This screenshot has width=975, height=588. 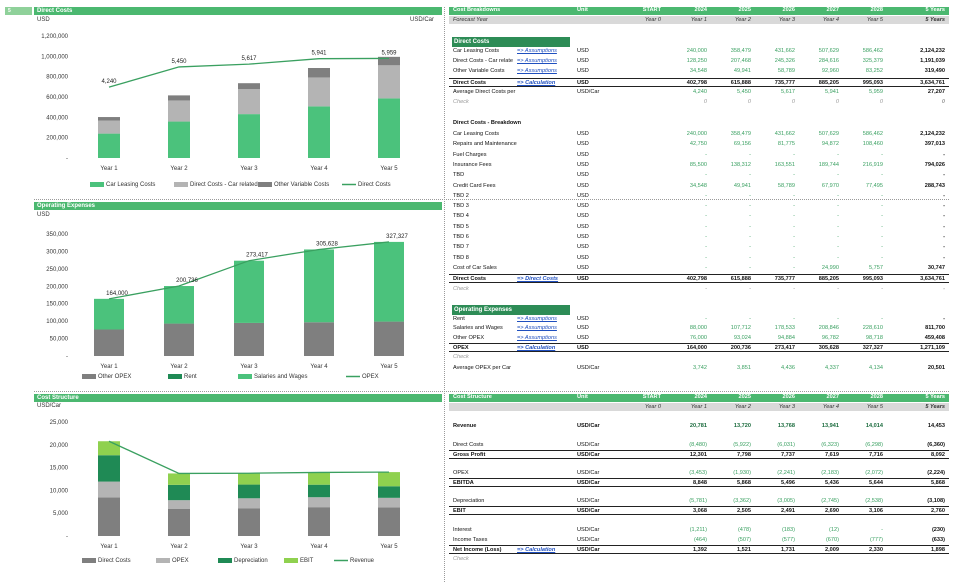 What do you see at coordinates (238, 398) in the screenshot?
I see `cost-structure-section-header: Cost Structure` at bounding box center [238, 398].